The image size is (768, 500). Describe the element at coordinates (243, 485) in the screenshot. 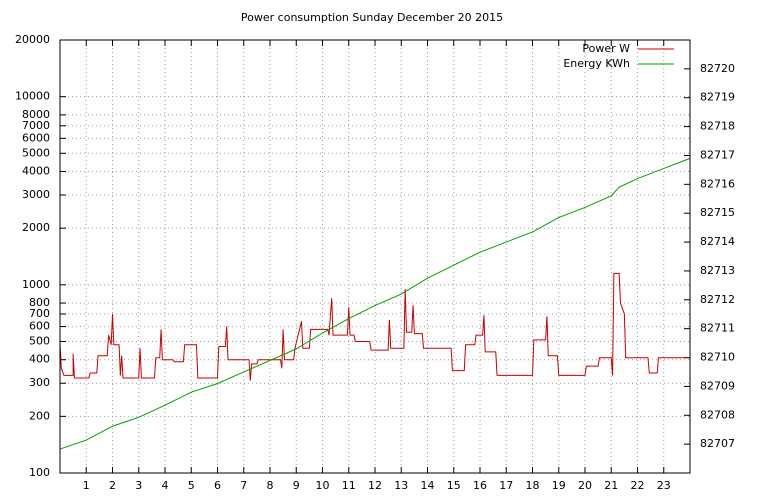

I see `x-tick-label: 7` at that location.